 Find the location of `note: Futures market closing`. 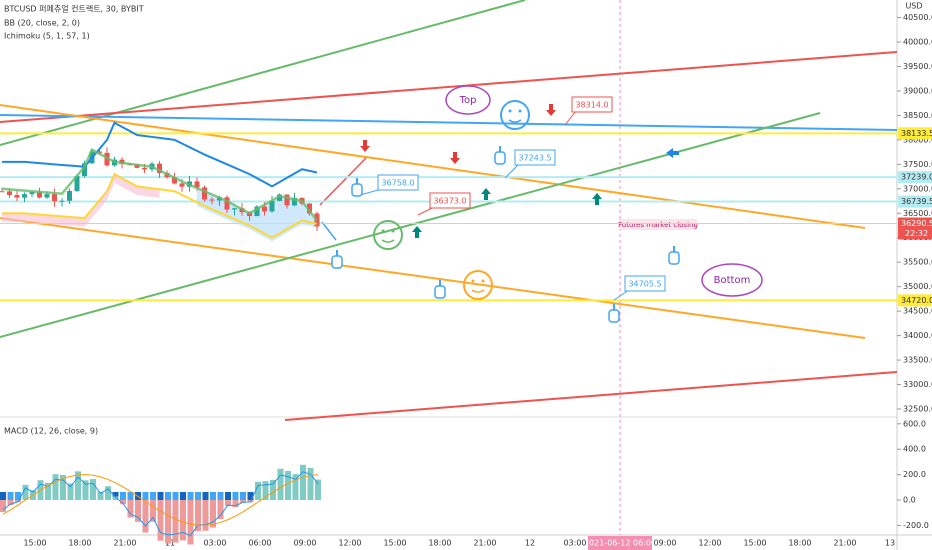

note: Futures market closing is located at coordinates (658, 225).